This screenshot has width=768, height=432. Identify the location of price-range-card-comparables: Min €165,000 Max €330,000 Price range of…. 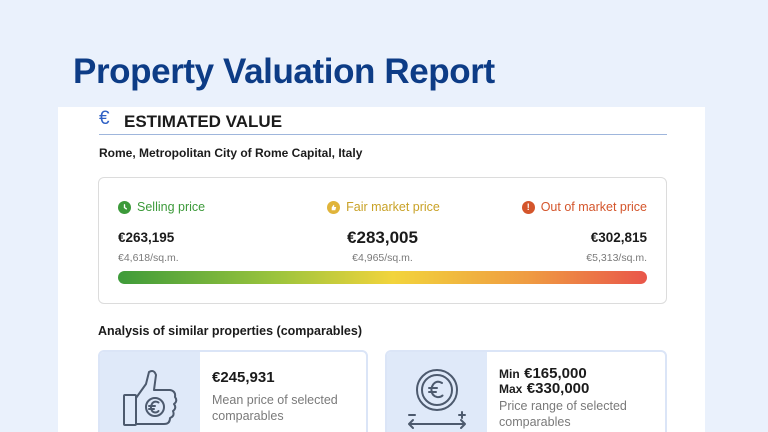
(526, 391).